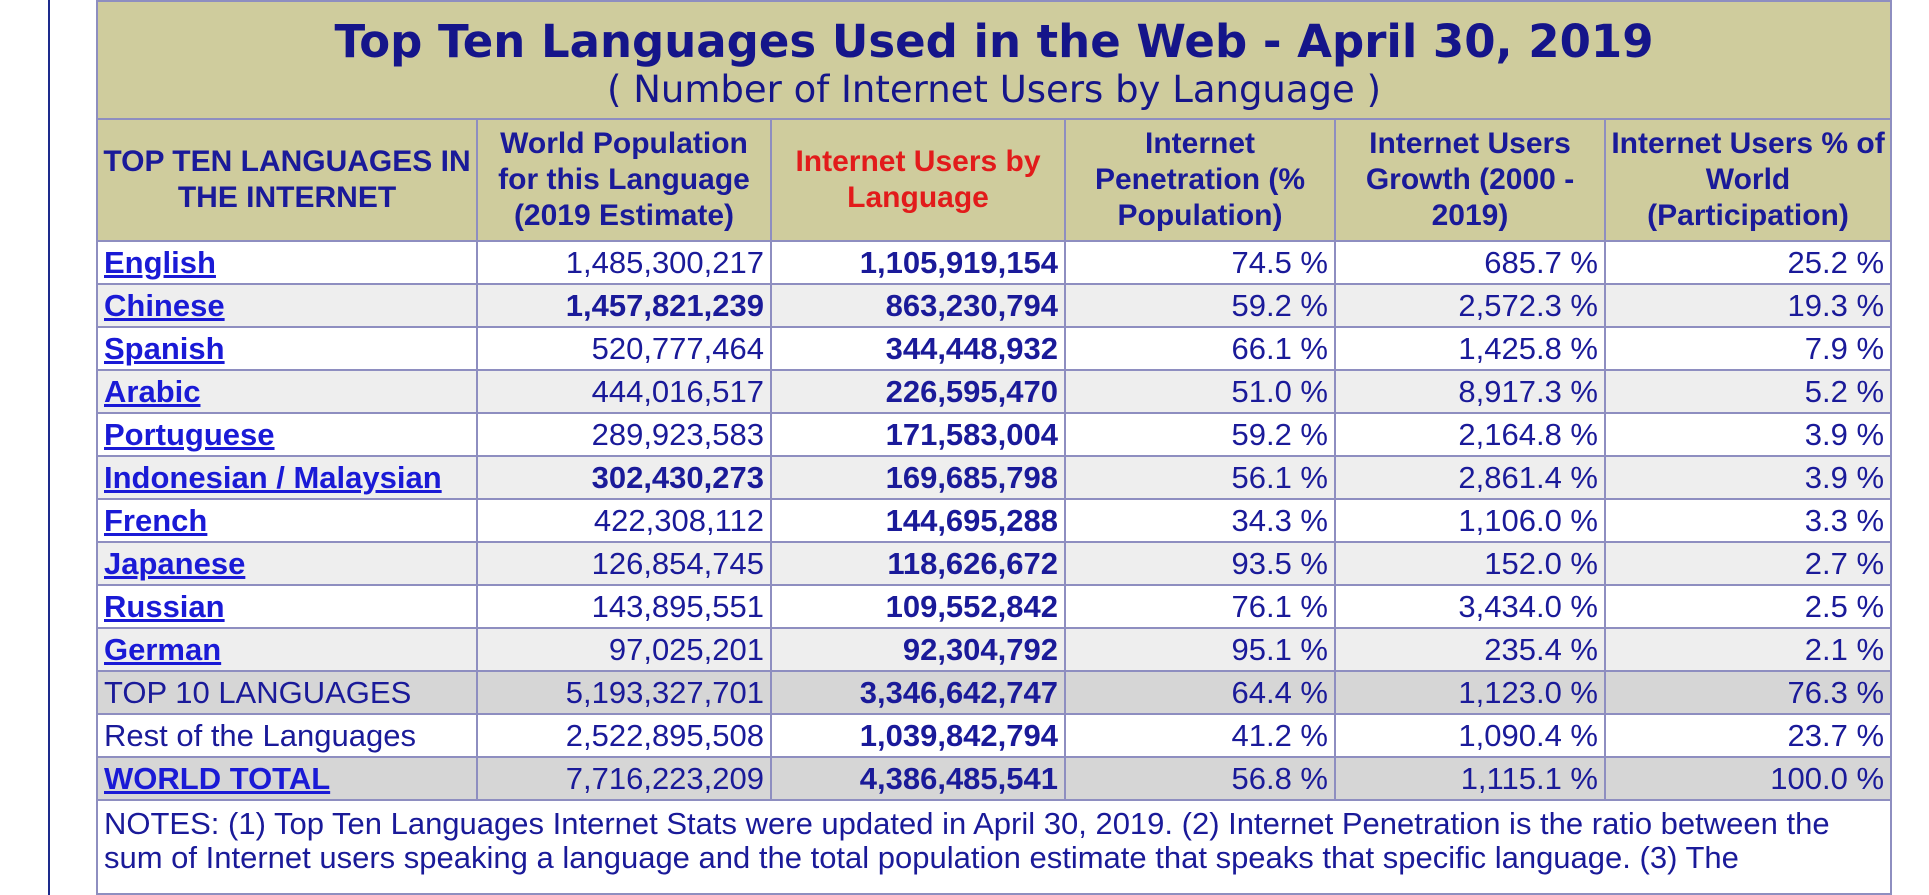 The height and width of the screenshot is (895, 1929). Describe the element at coordinates (918, 477) in the screenshot. I see `users-cell: 169,685,798` at that location.